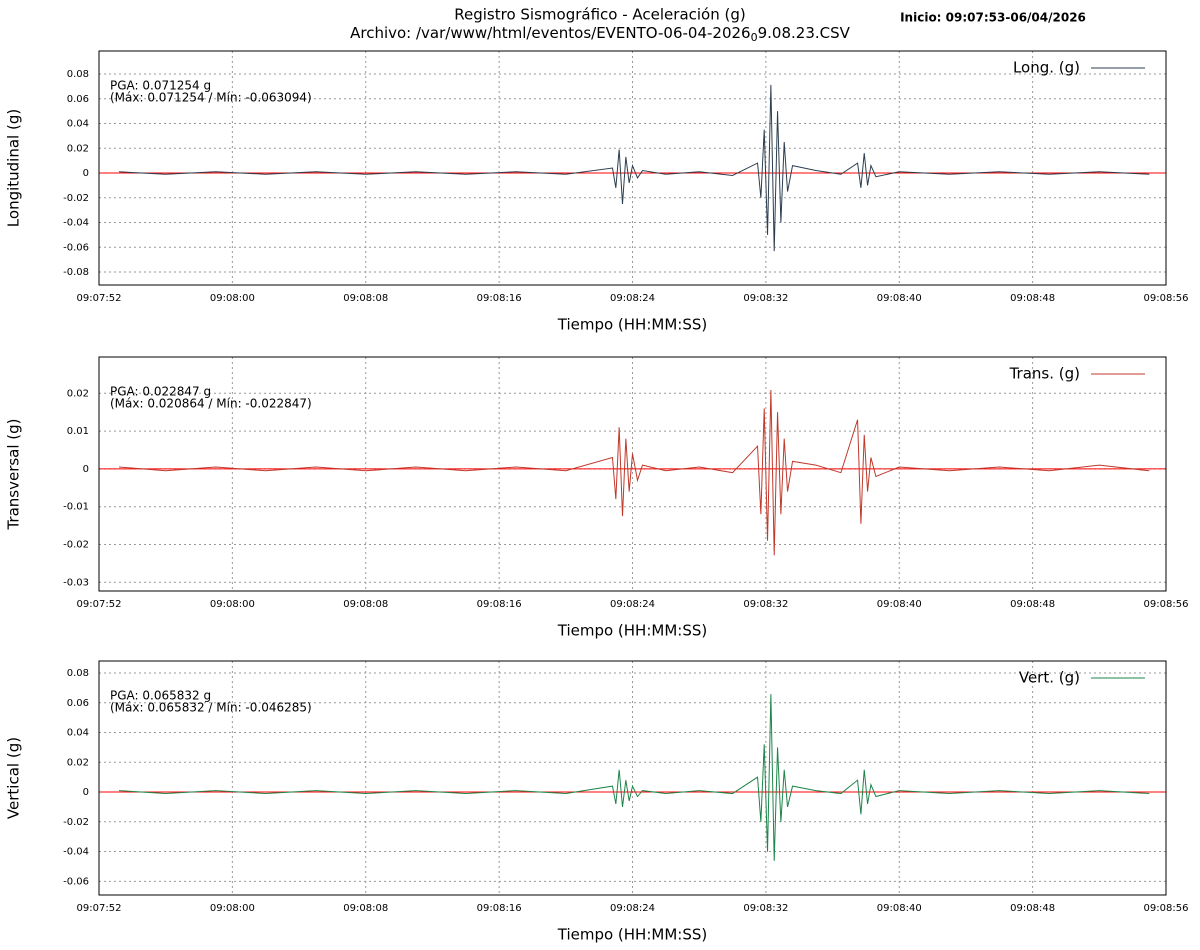 This screenshot has width=1200, height=950. Describe the element at coordinates (211, 404) in the screenshot. I see `annotation: (Máx: 0.020864 / Mín: -0.022847)` at that location.